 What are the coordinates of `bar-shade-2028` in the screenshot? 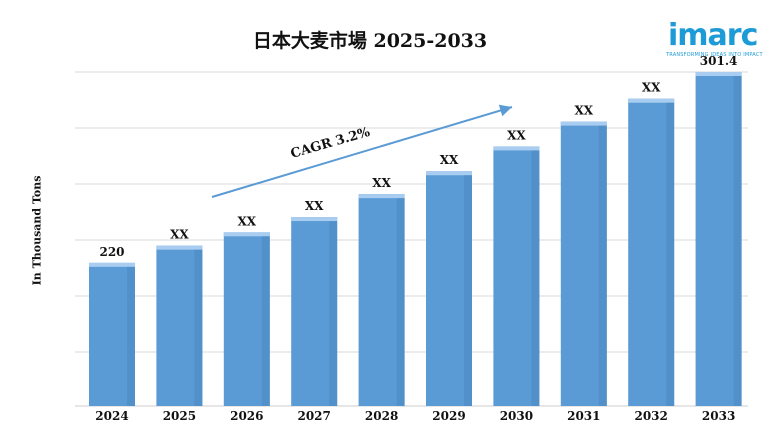 It's located at (400, 302).